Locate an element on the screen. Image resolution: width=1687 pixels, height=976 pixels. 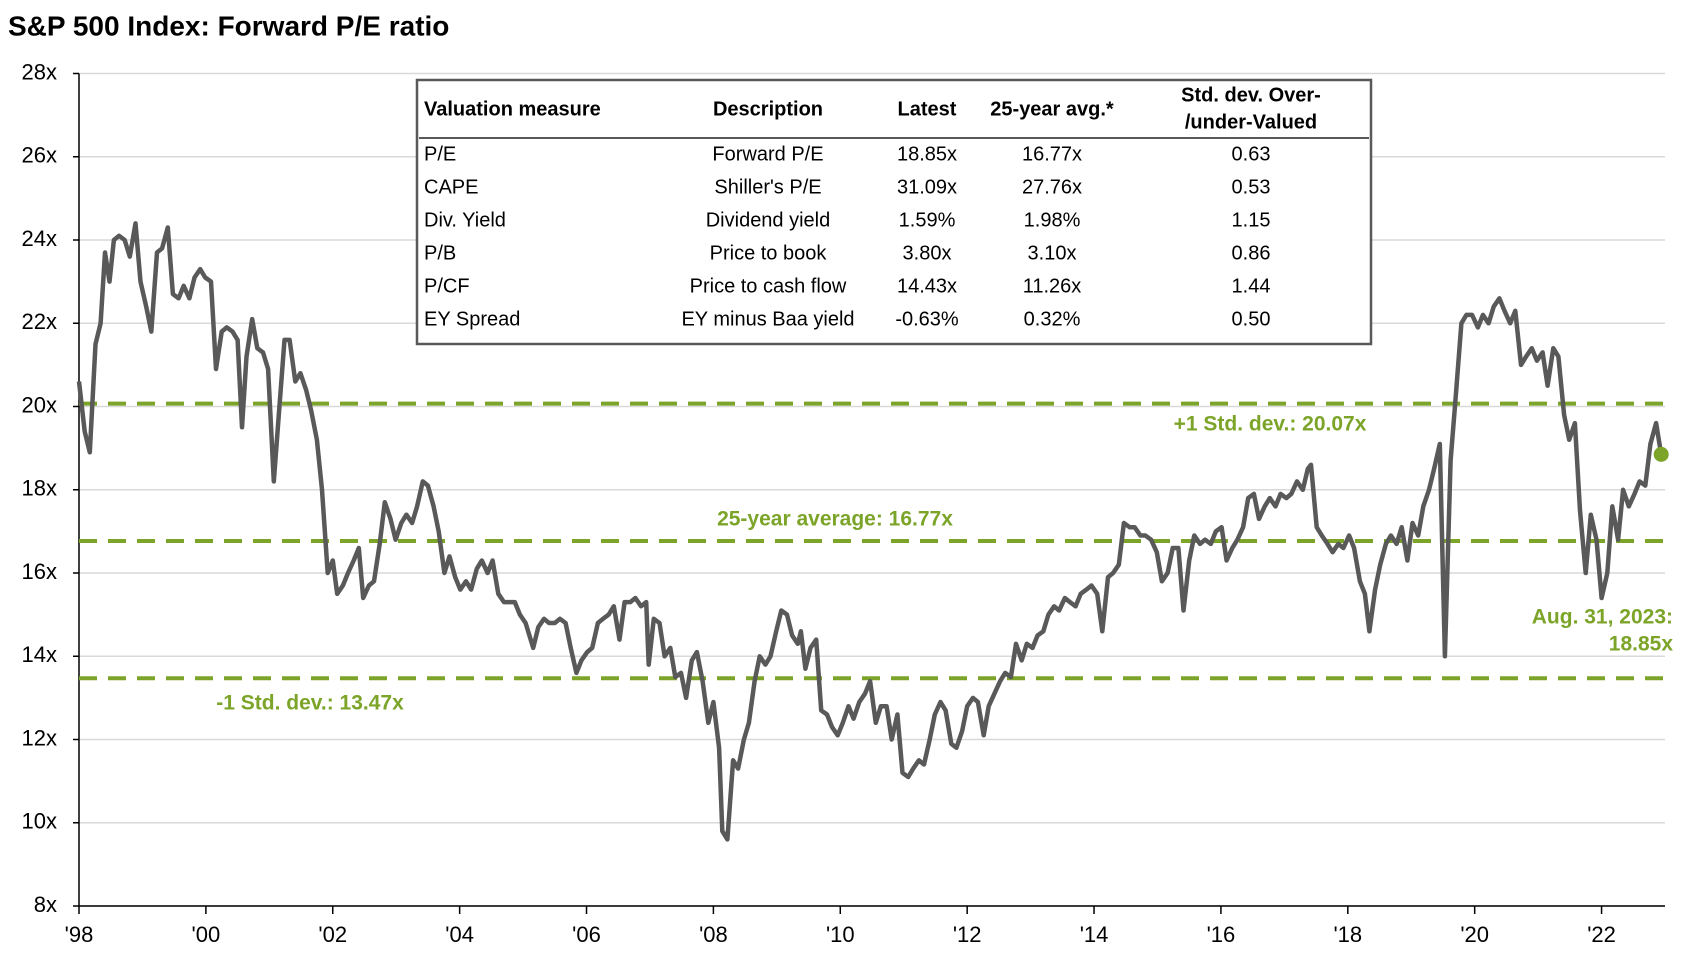
x-tick-label: '08 is located at coordinates (713, 934).